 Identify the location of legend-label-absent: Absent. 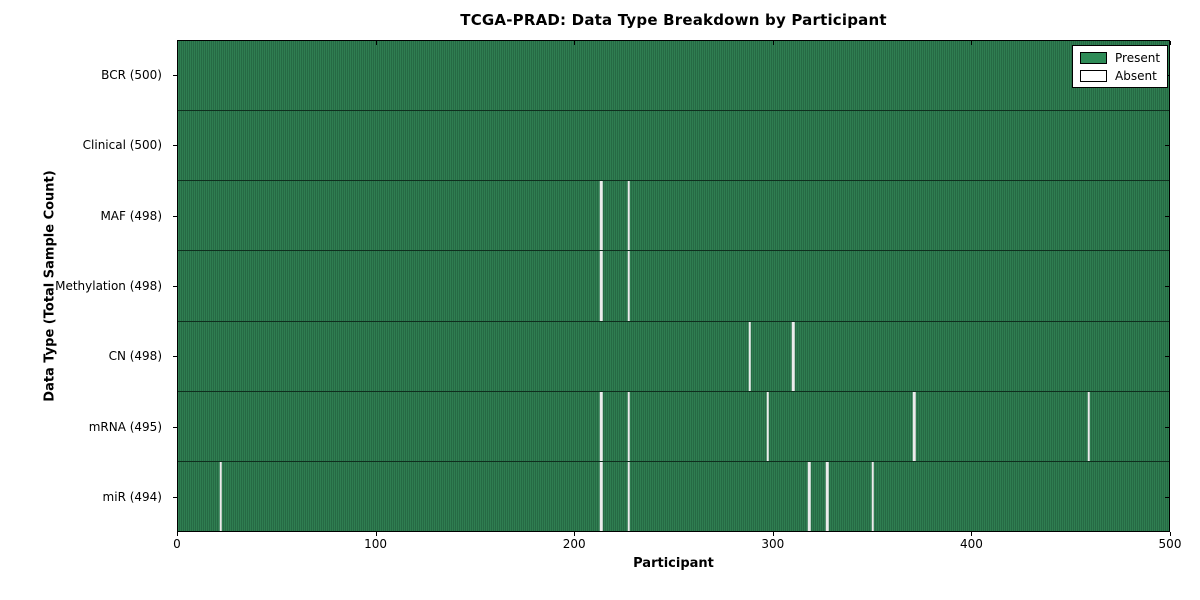
(1136, 76).